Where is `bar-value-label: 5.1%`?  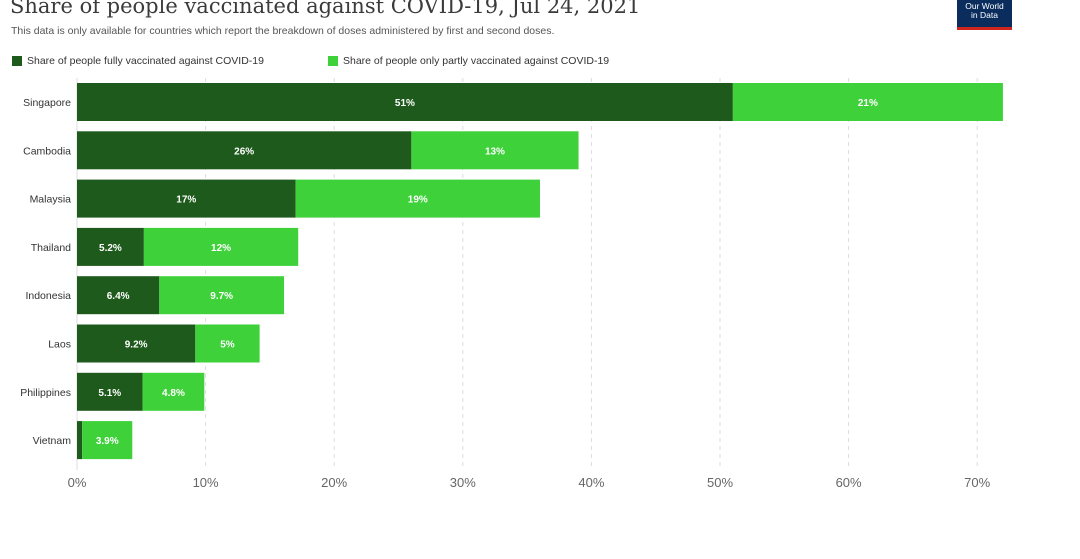 bar-value-label: 5.1% is located at coordinates (109, 393).